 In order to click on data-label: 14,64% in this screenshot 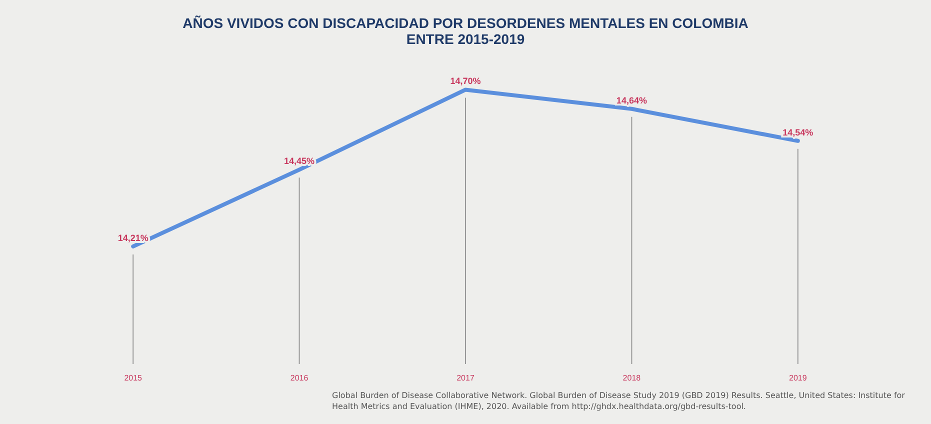, I will do `click(631, 100)`.